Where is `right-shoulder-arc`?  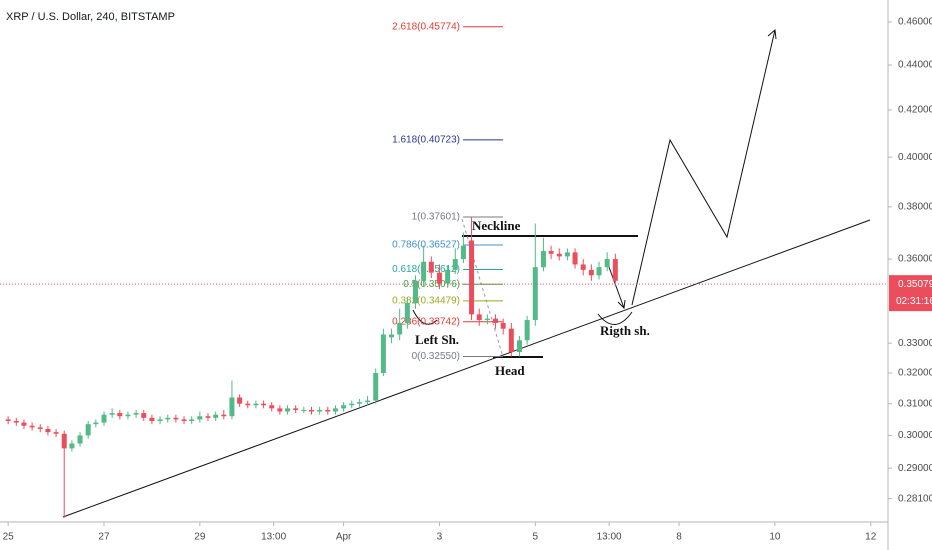 right-shoulder-arc is located at coordinates (615, 318).